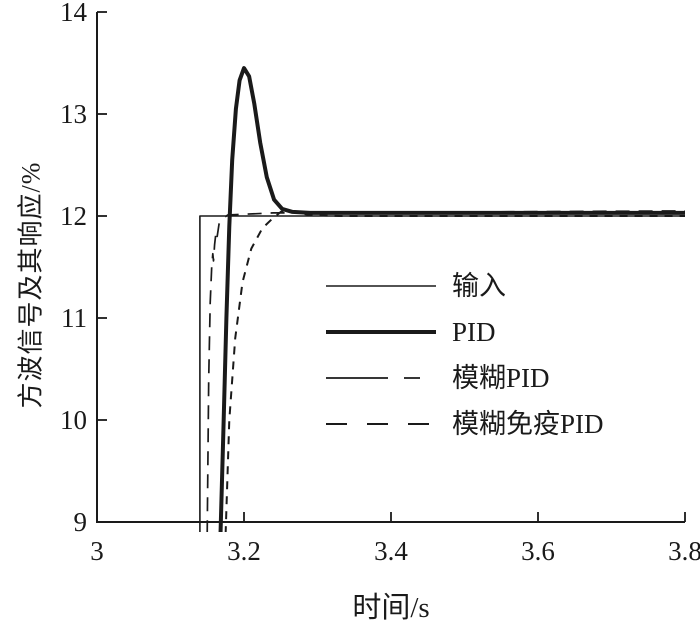 This screenshot has height=624, width=700. I want to click on legend-item-pid: PID, so click(487, 332).